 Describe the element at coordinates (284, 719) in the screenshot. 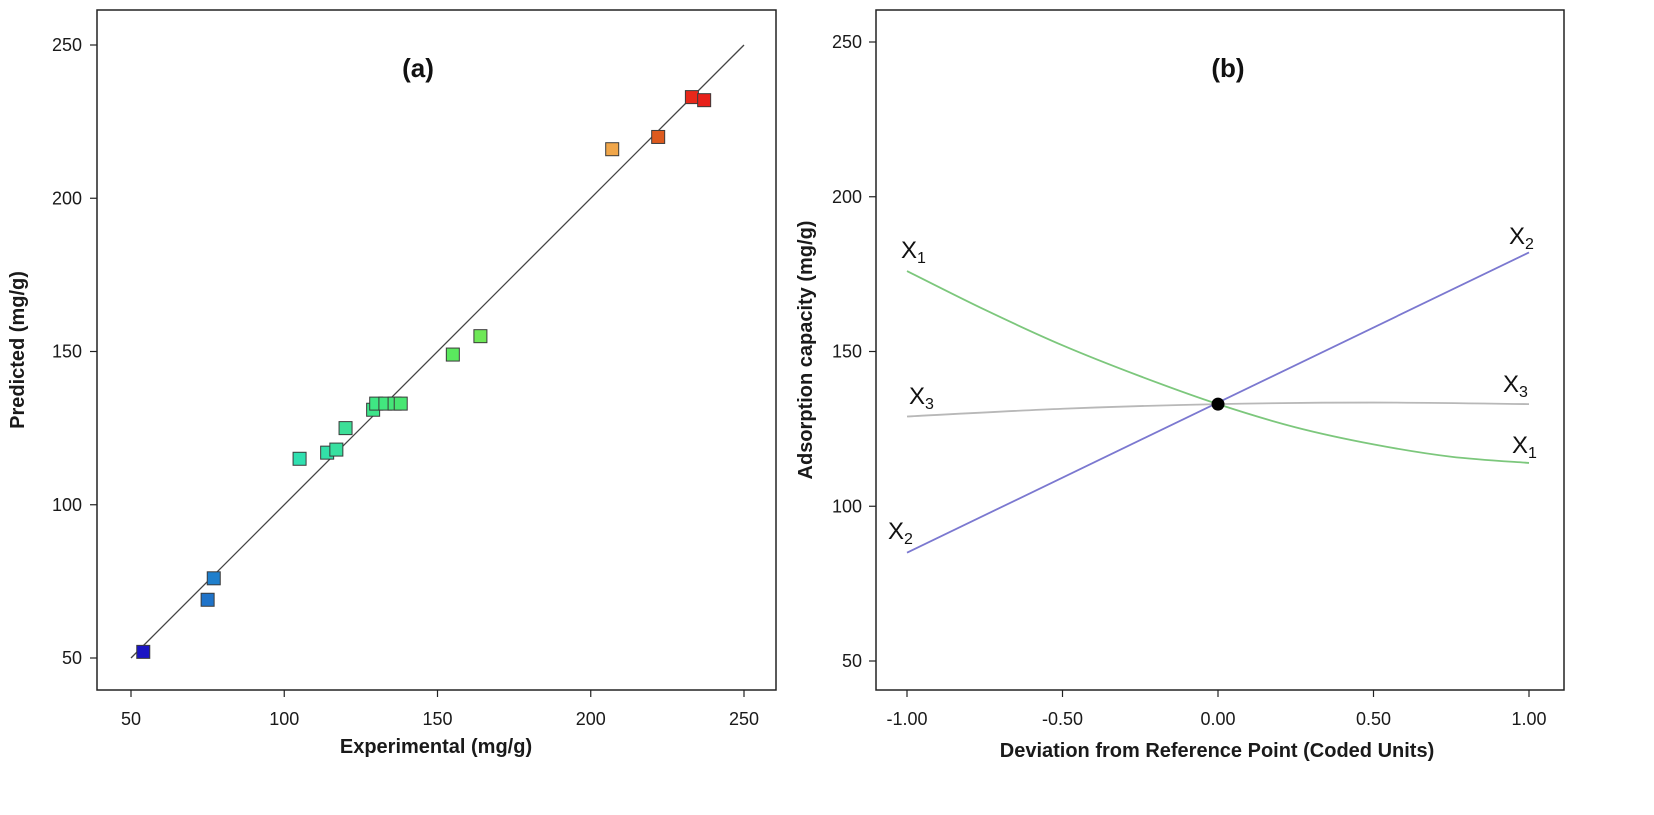

I see `x-tick-label: 100` at that location.